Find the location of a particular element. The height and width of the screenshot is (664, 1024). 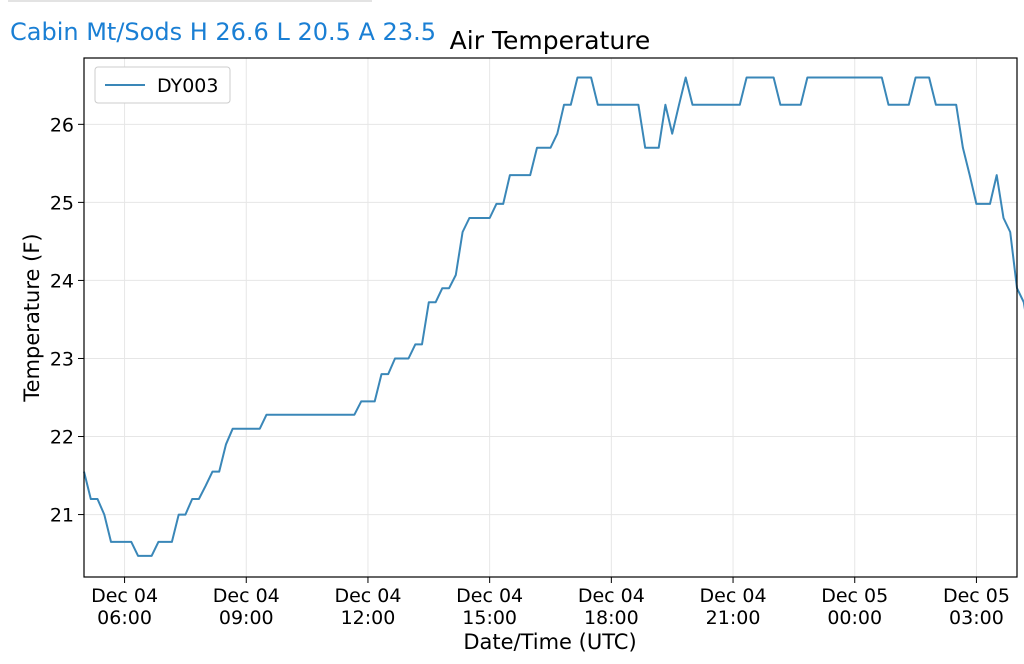

y-tick-label: 25 is located at coordinates (62, 203).